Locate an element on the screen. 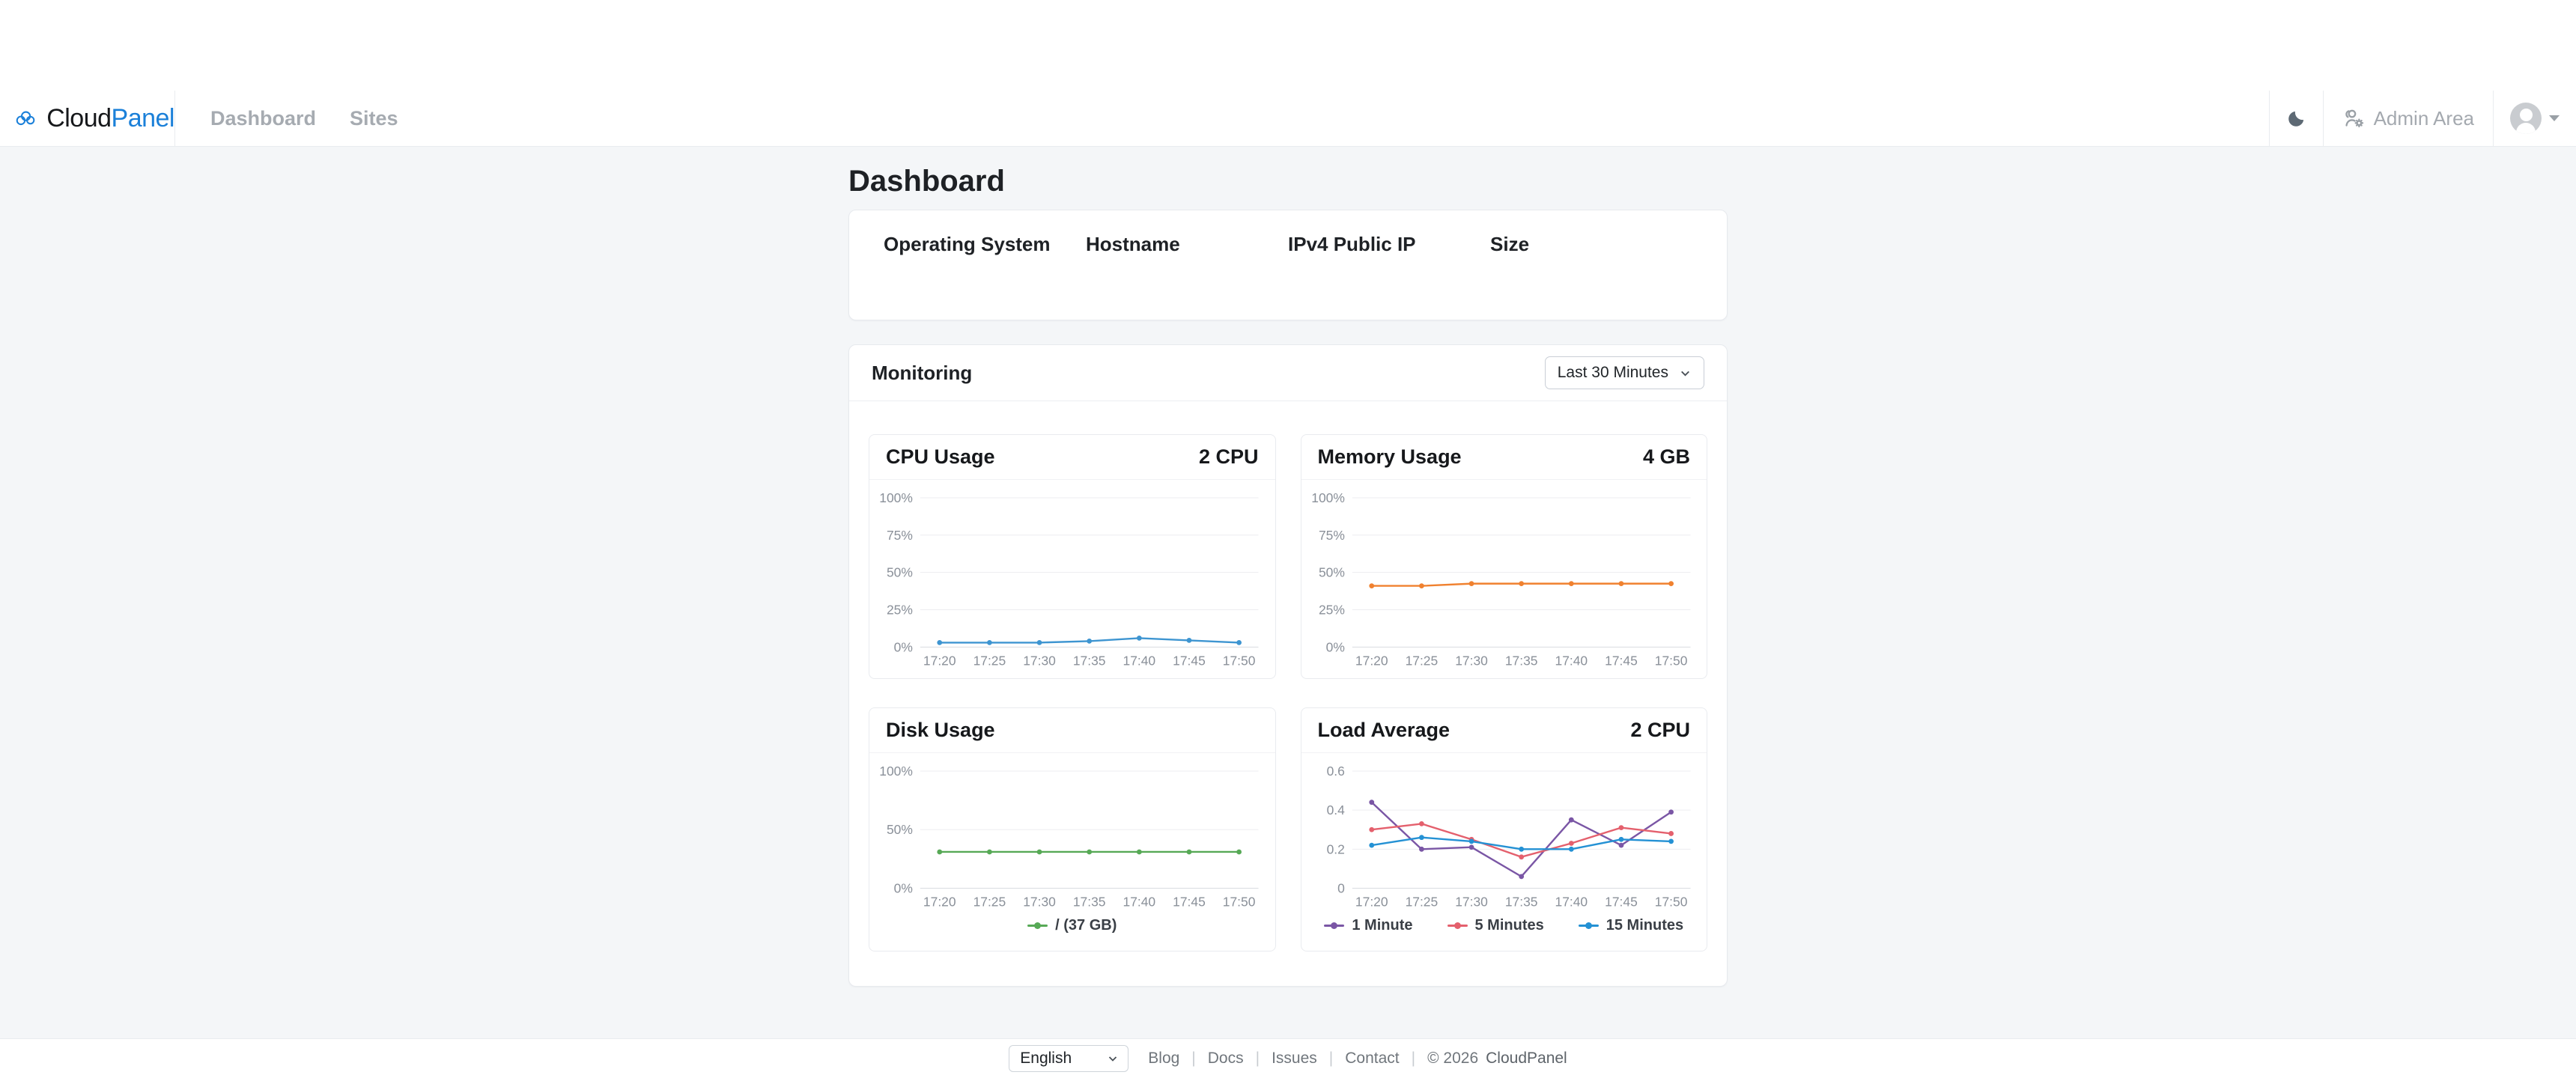 Image resolution: width=2576 pixels, height=1078 pixels. info-header-hostname: Hostname is located at coordinates (1133, 244).